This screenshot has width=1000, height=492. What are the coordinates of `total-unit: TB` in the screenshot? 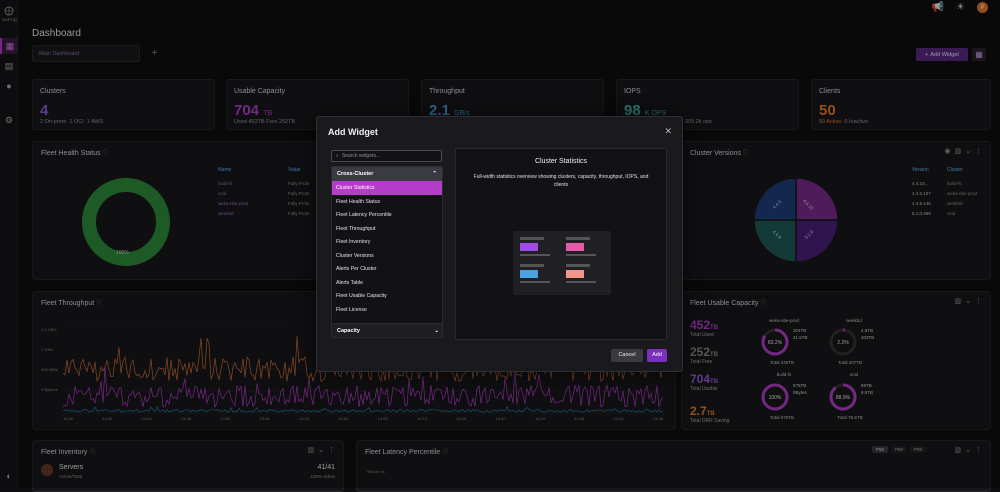 It's located at (714, 382).